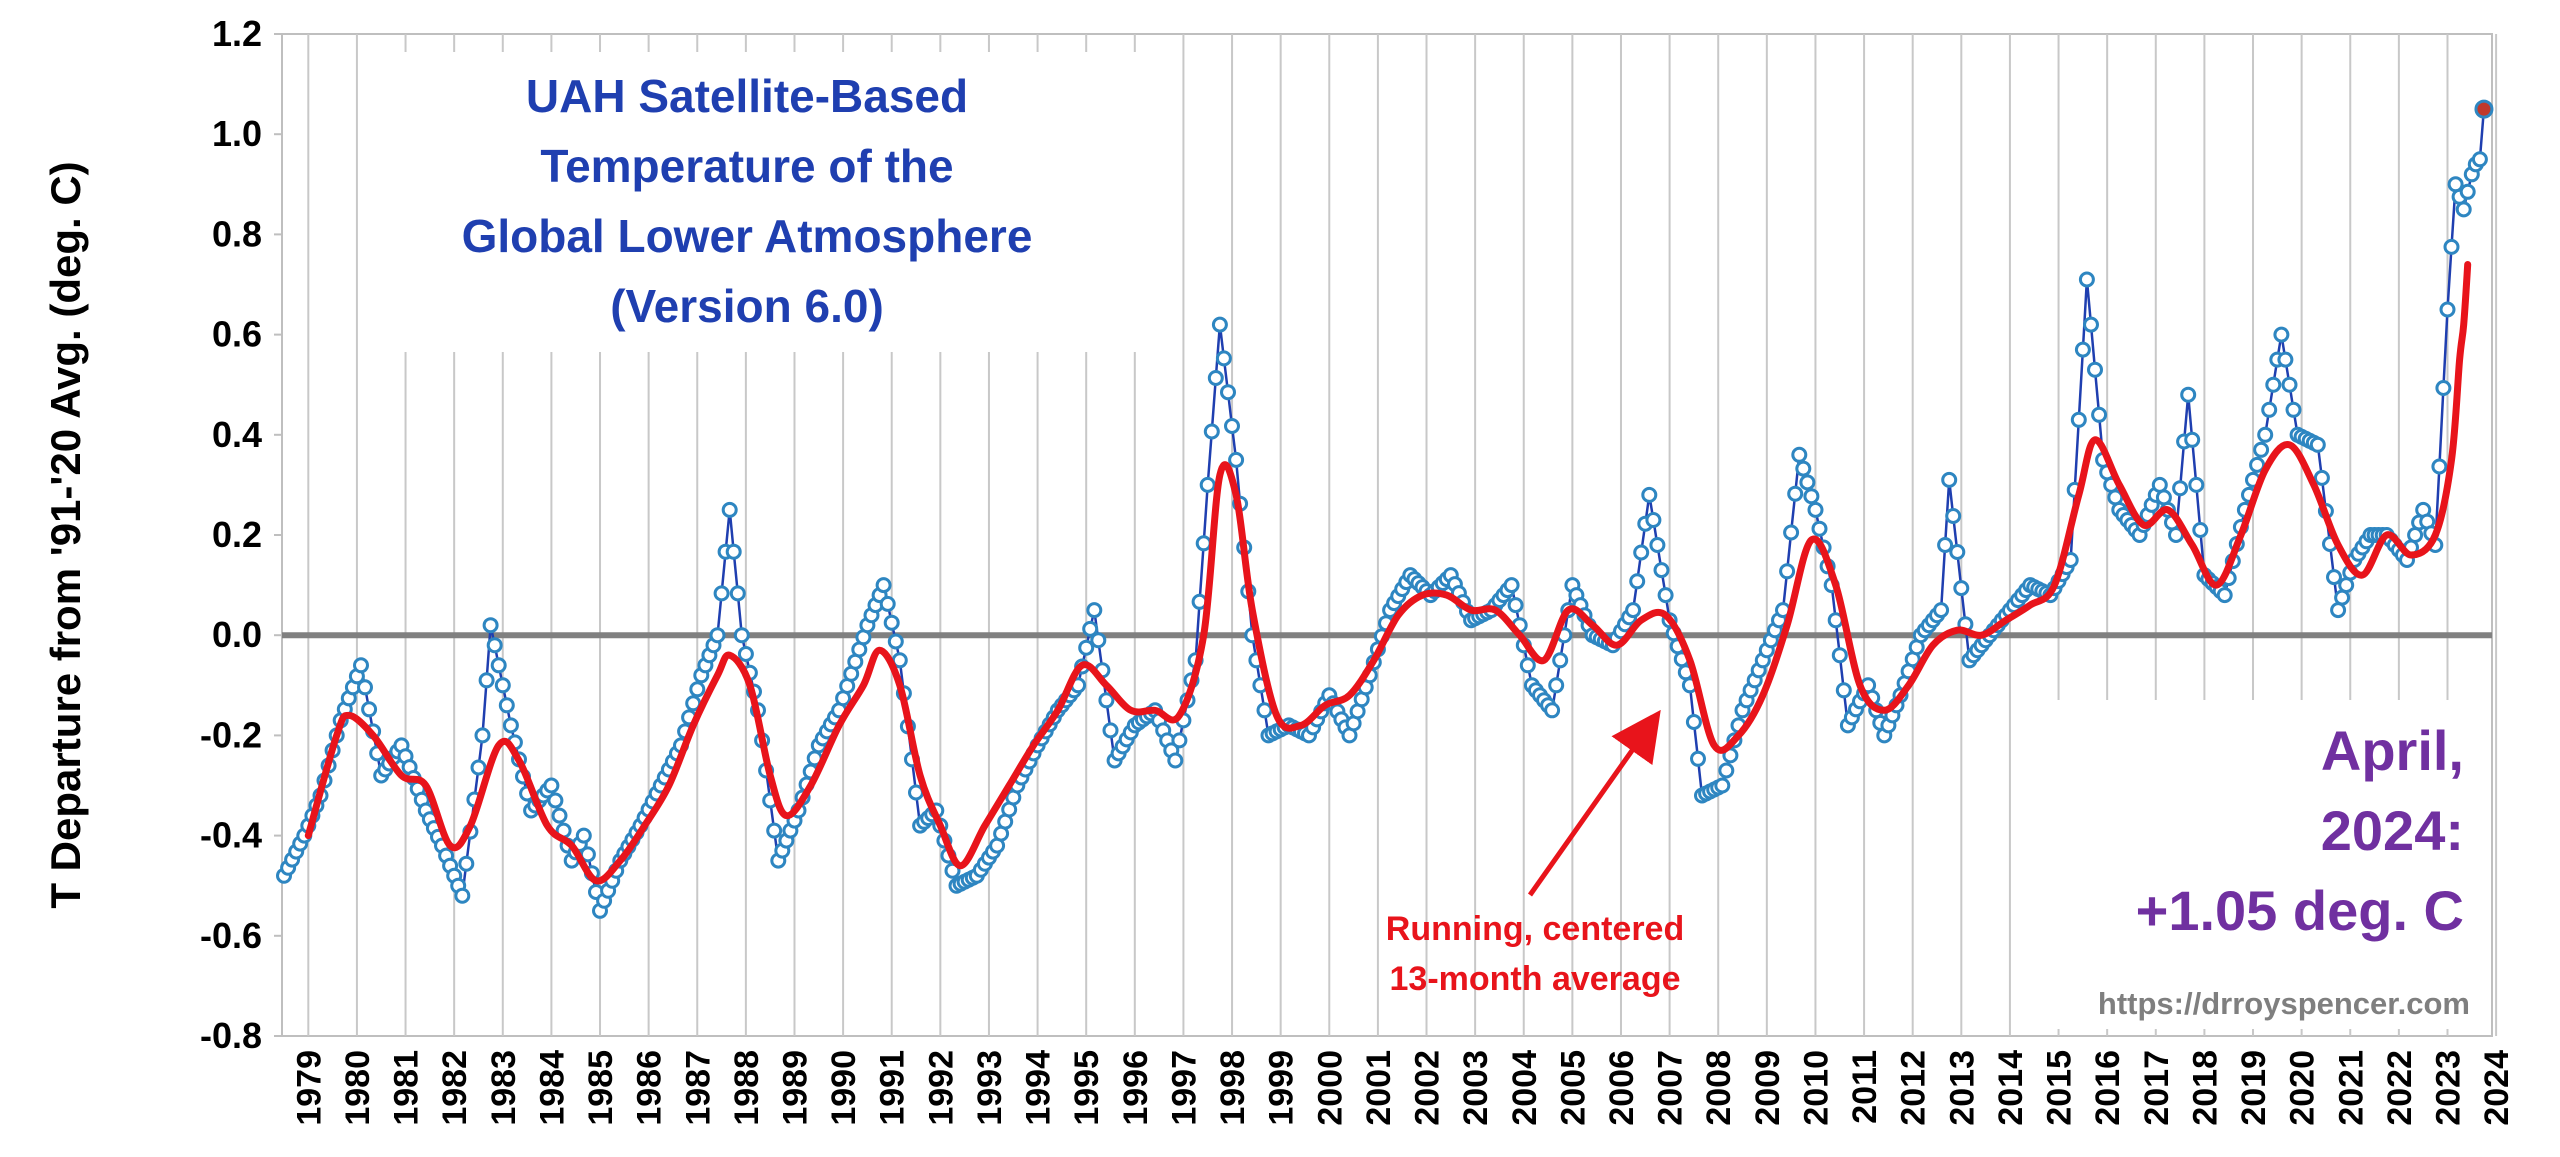 Image resolution: width=2560 pixels, height=1157 pixels. Describe the element at coordinates (844, 1088) in the screenshot. I see `x-tick-label: 1990` at that location.